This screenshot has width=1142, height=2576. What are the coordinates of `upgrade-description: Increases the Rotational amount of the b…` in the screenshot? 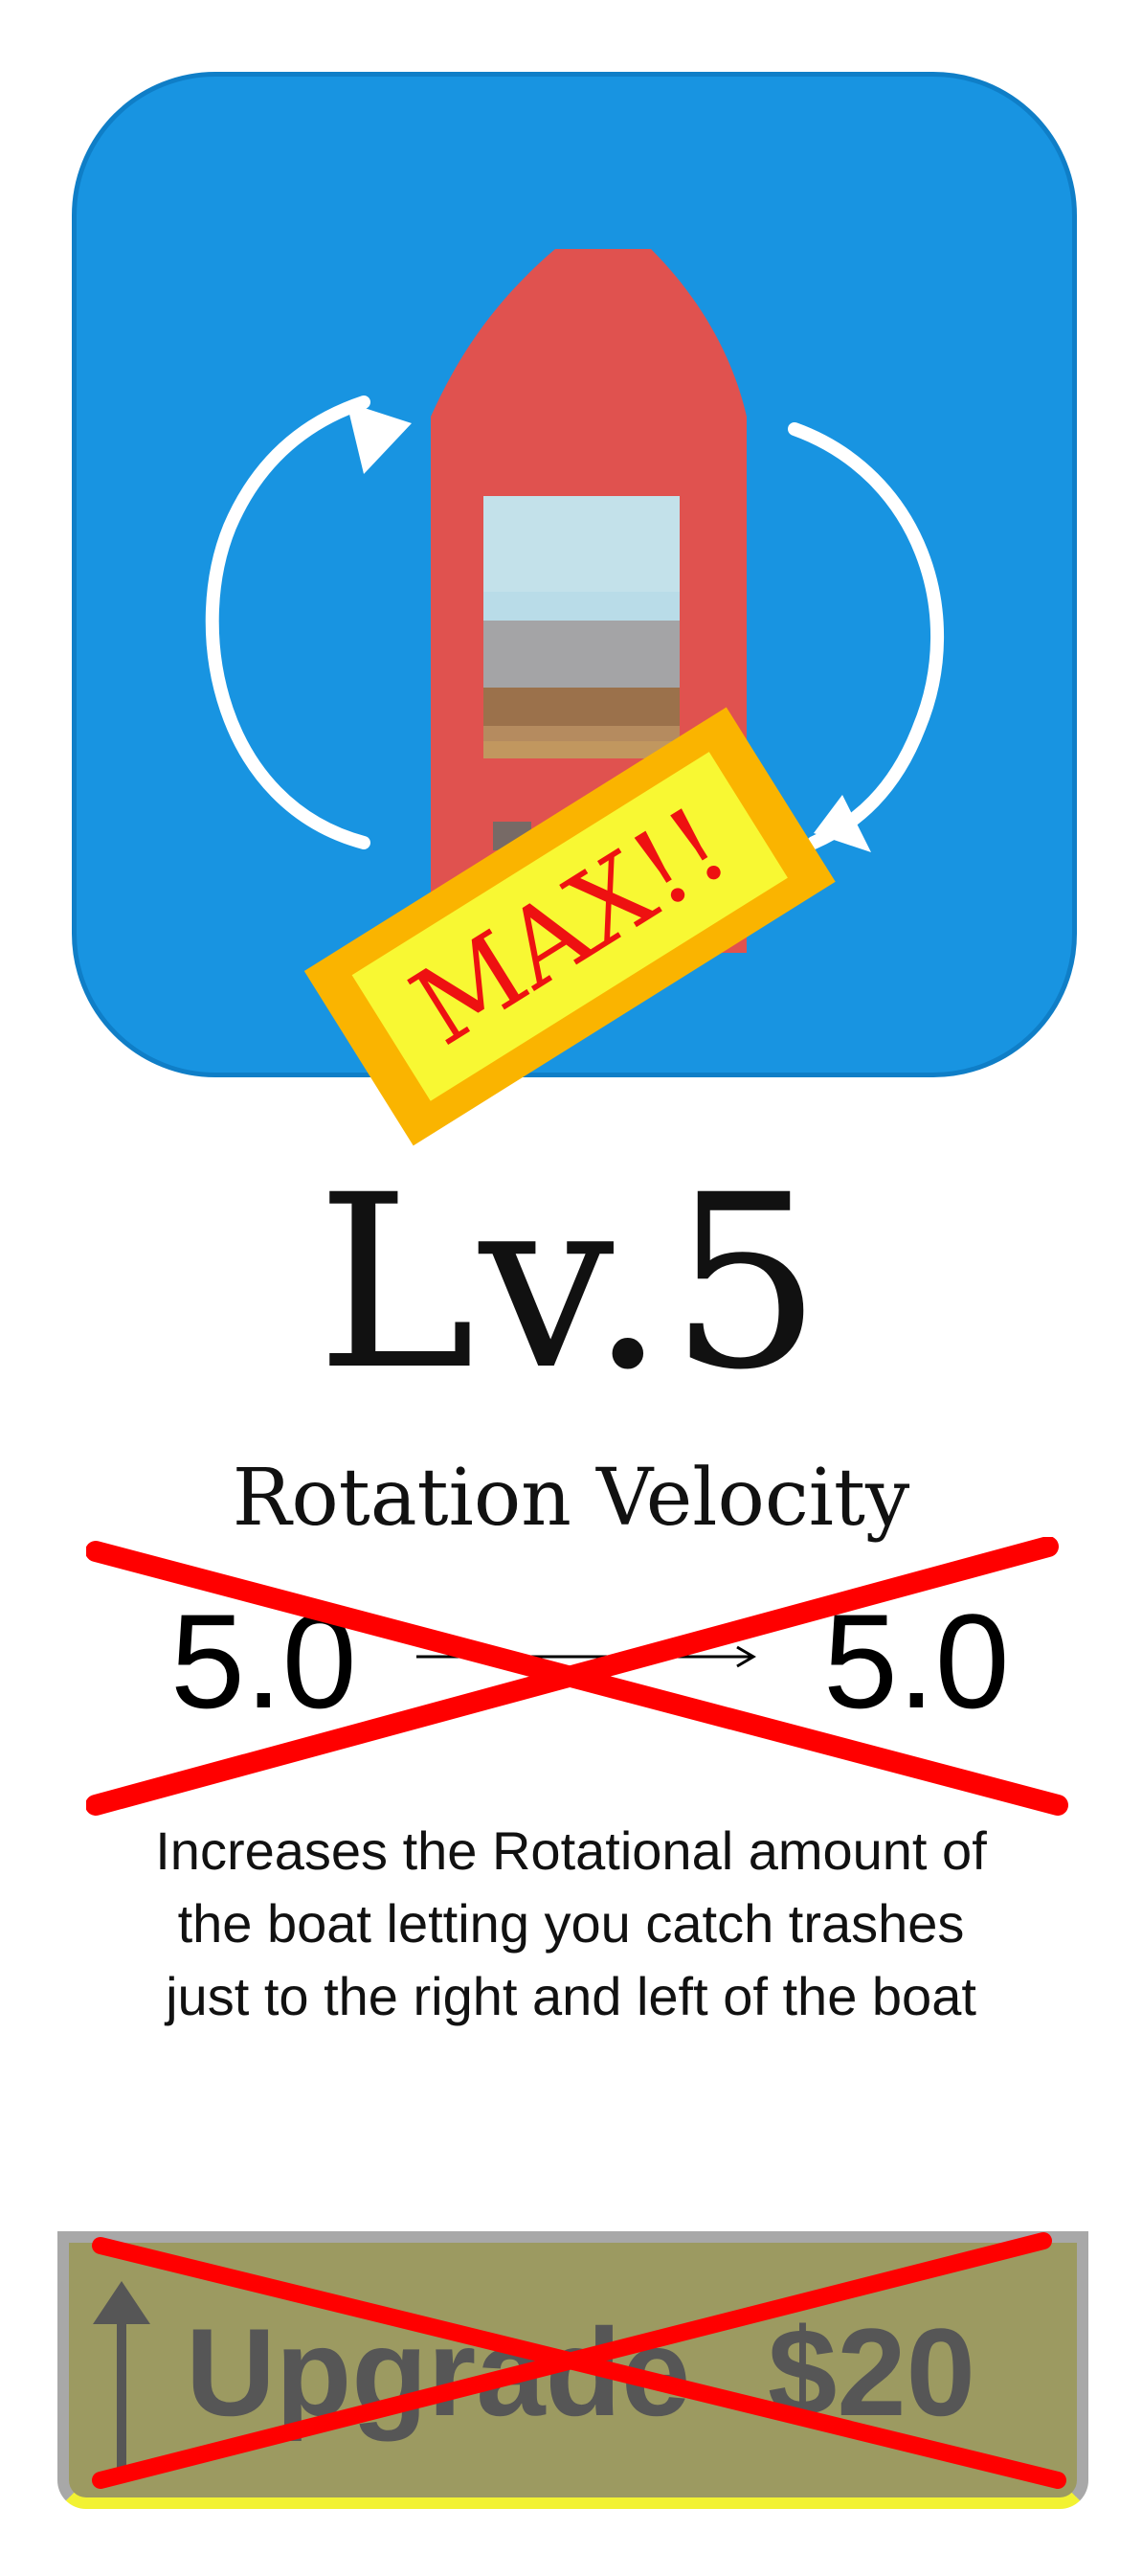 It's located at (571, 1923).